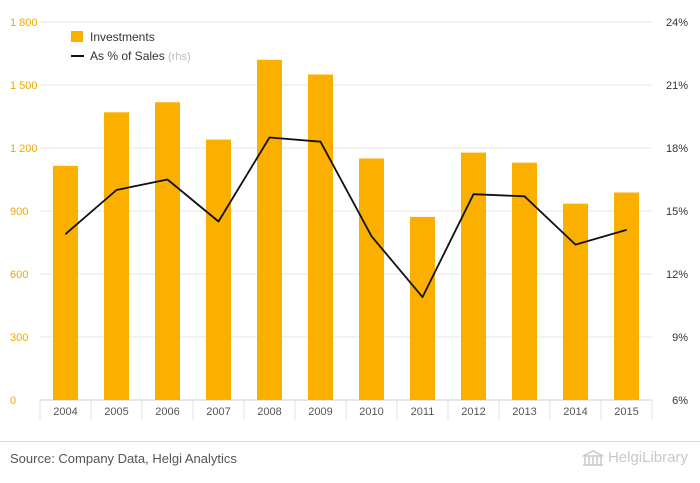 This screenshot has height=483, width=700. I want to click on helgi-library-logo: HelgiLibrary, so click(635, 457).